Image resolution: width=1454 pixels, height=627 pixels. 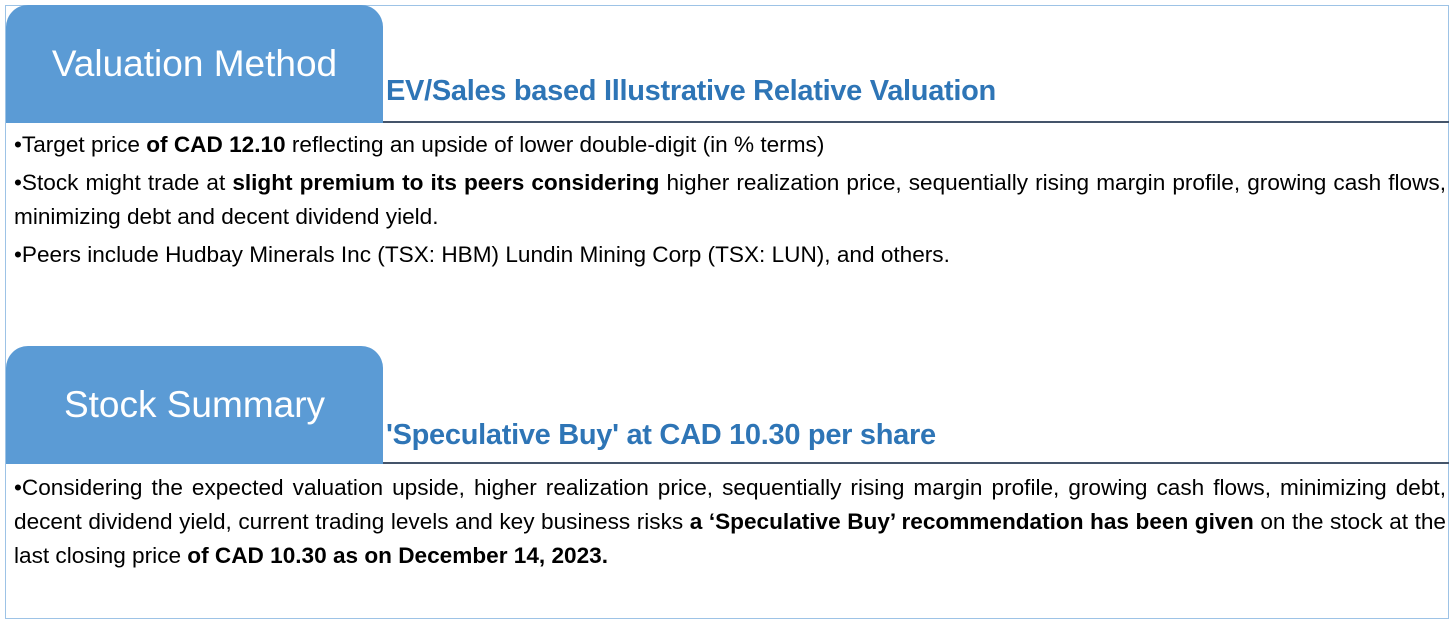 I want to click on bold-text: of CAD 10.30 as on December 14, 2023., so click(x=397, y=555).